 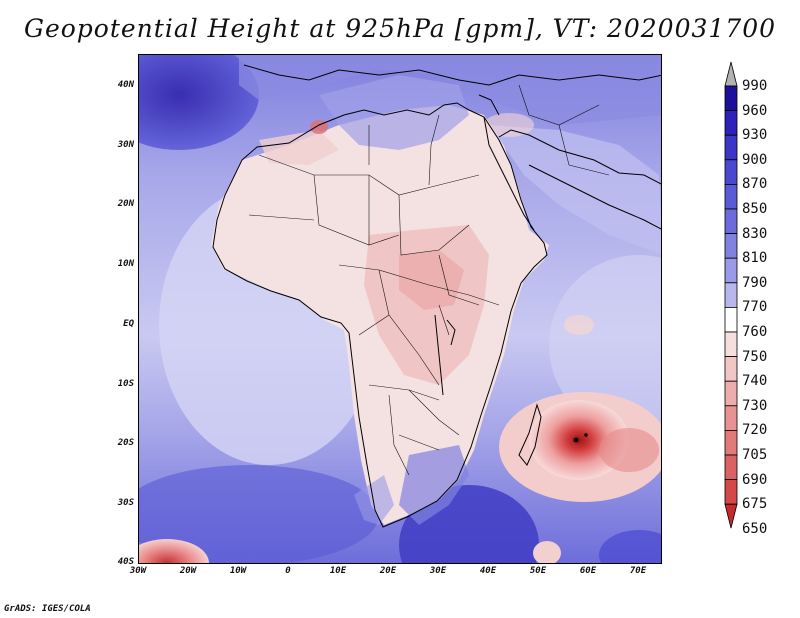 What do you see at coordinates (125, 562) in the screenshot?
I see `lat-label: 40S` at bounding box center [125, 562].